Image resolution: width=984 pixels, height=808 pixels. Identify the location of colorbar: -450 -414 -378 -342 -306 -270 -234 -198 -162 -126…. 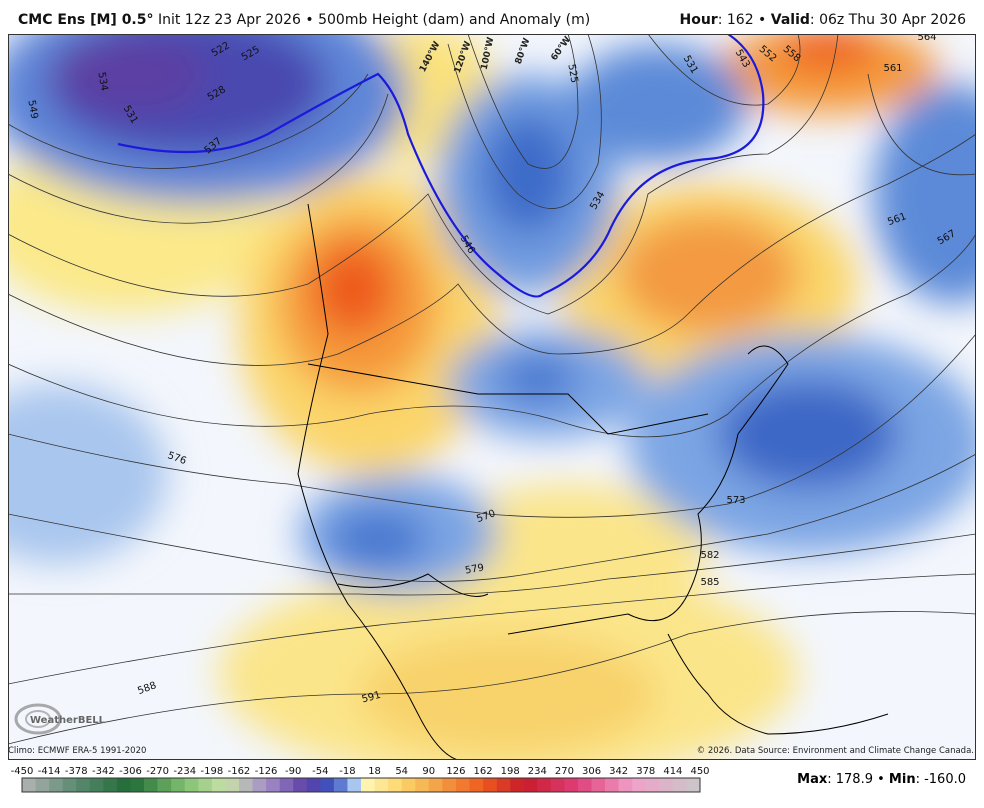
(360, 779).